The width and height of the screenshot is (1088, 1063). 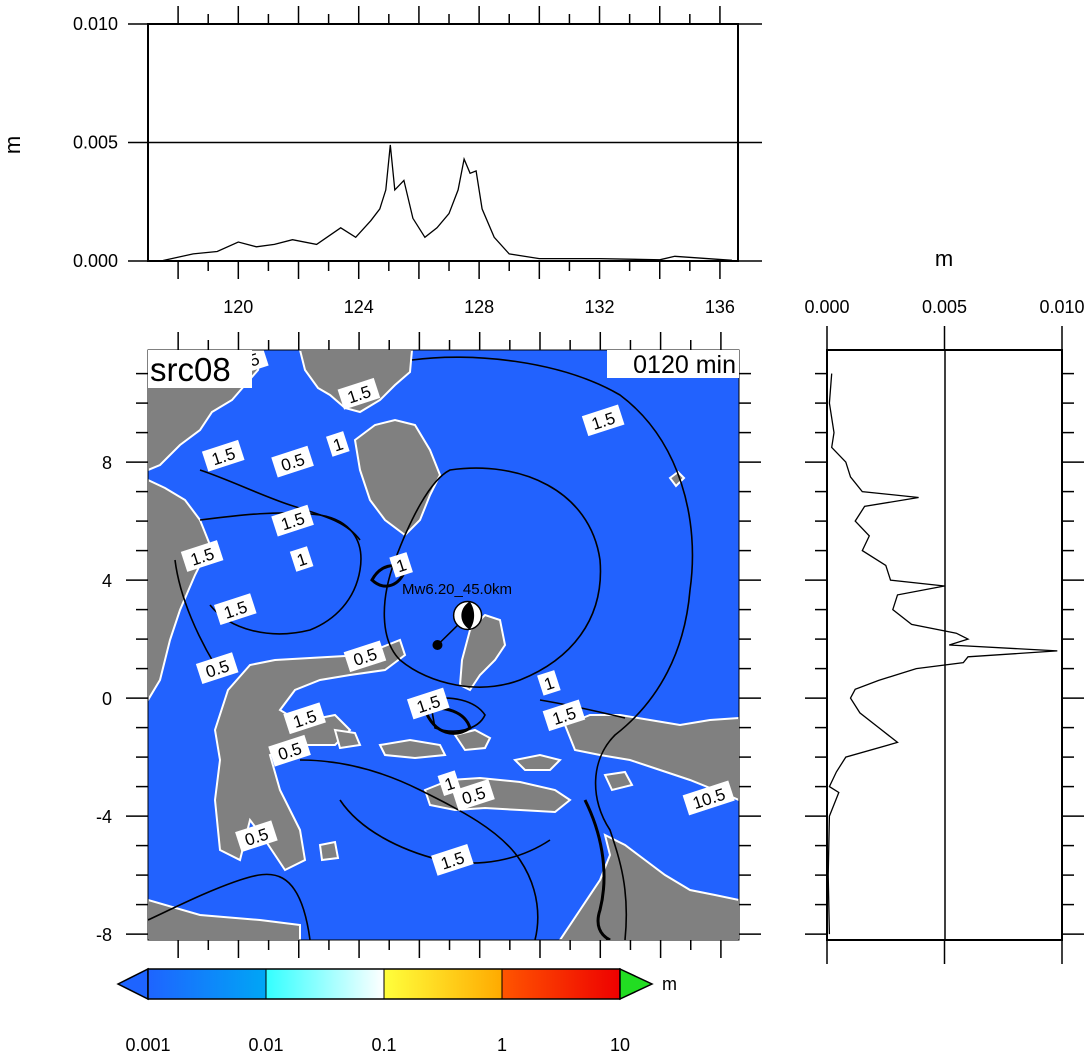 I want to click on colorbar-tick-label: 10, so click(x=620, y=1045).